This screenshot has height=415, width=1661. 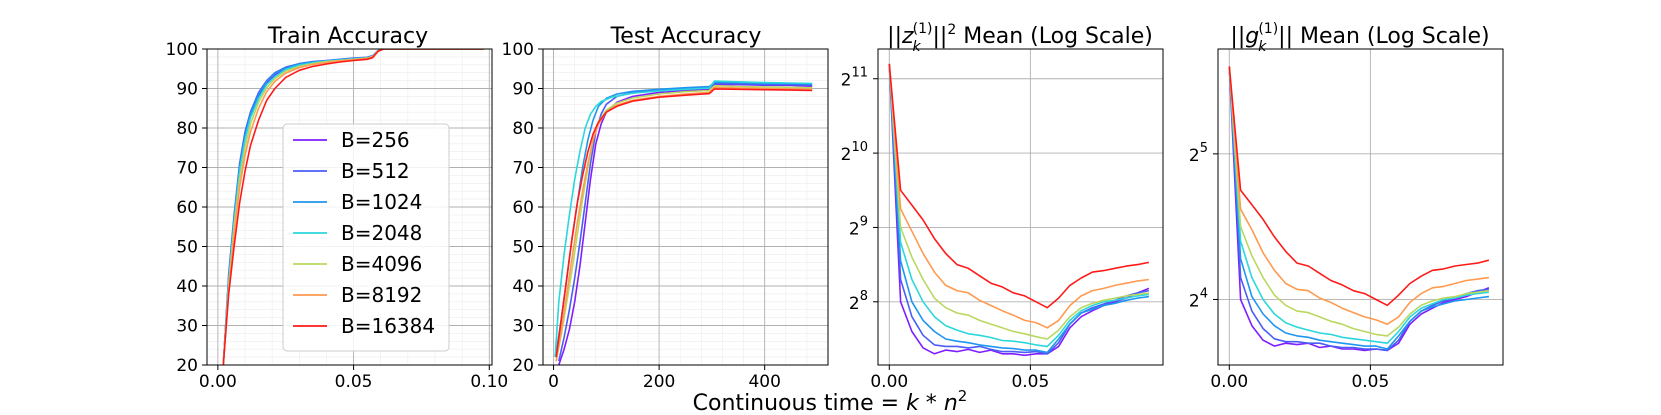 I want to click on title-3-sub: k, so click(x=917, y=47).